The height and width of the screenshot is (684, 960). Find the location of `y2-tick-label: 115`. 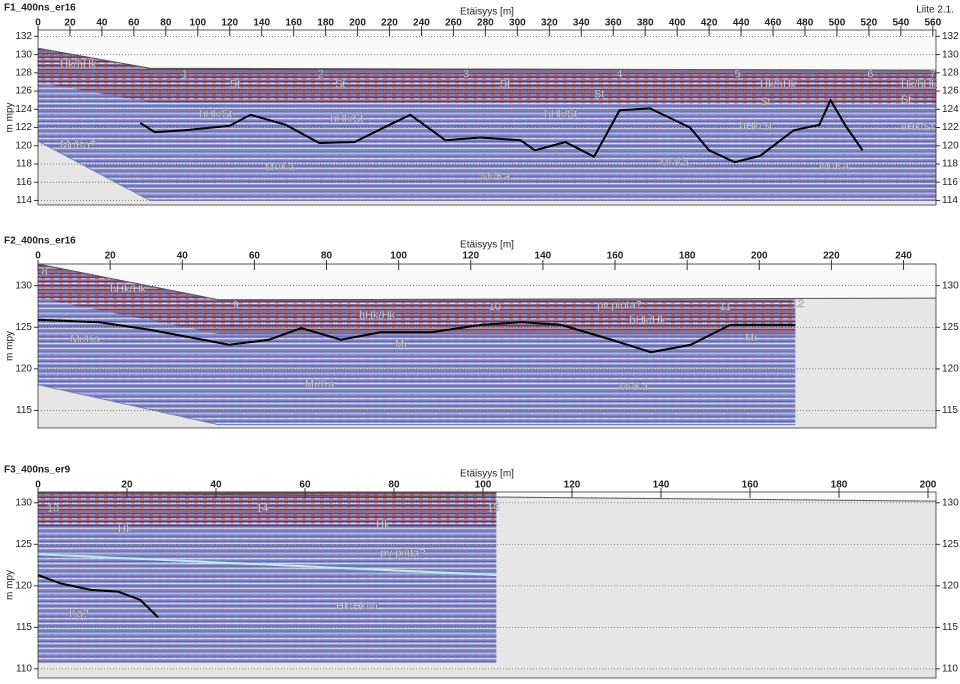

y2-tick-label: 115 is located at coordinates (950, 410).